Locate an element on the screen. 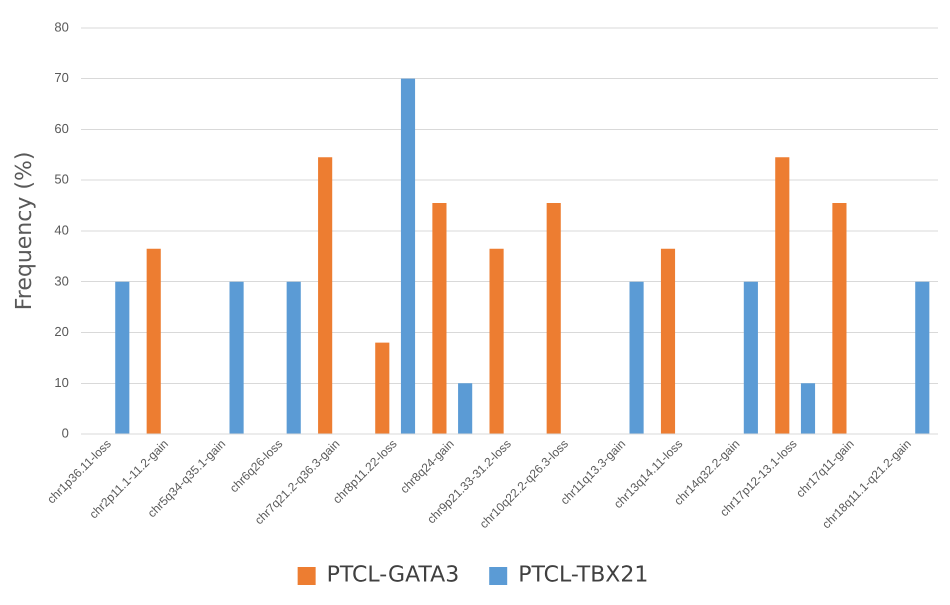  y-axis-title: Frequency (%) is located at coordinates (24, 231).